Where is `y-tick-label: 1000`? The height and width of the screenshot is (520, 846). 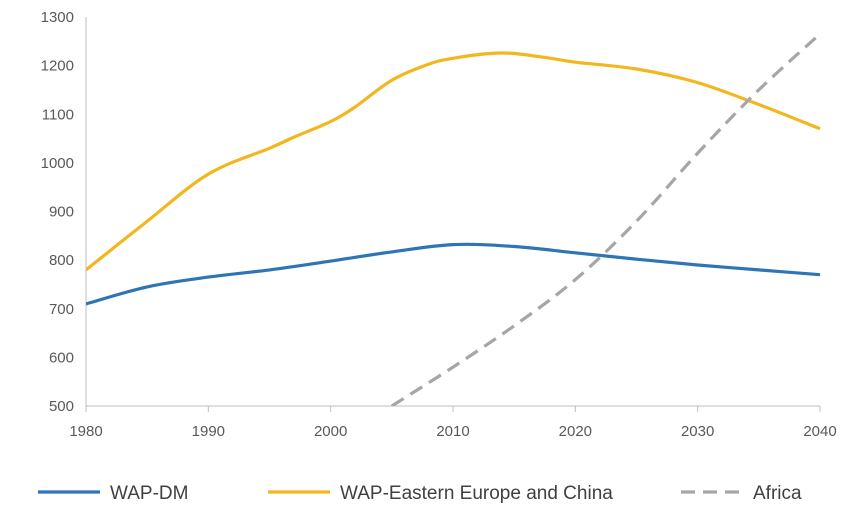
y-tick-label: 1000 is located at coordinates (57, 163).